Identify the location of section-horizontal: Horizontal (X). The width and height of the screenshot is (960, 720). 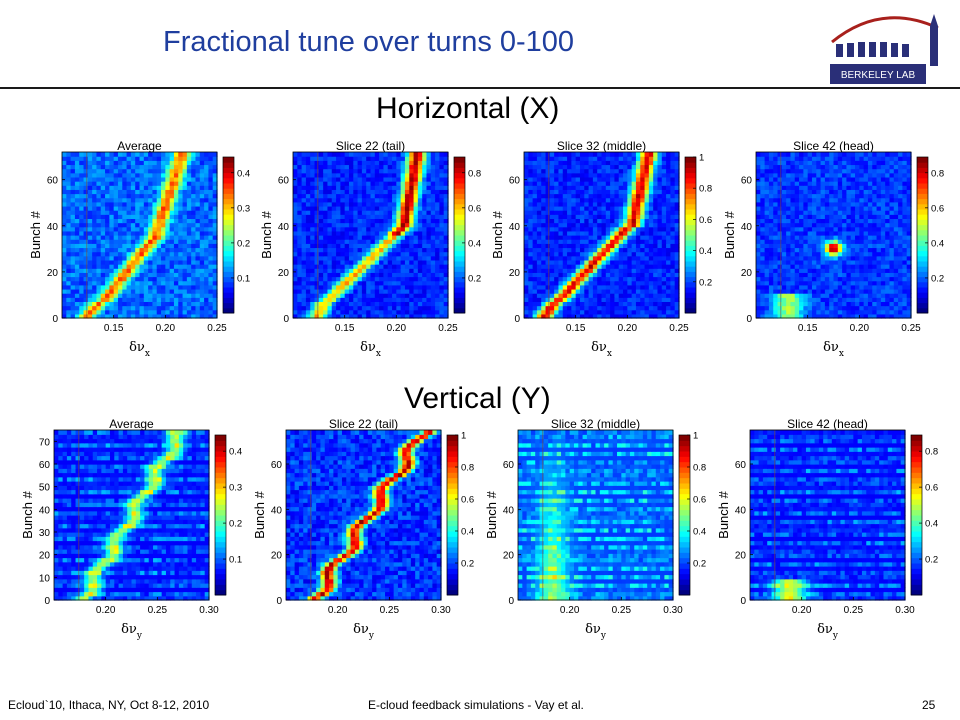
(468, 108).